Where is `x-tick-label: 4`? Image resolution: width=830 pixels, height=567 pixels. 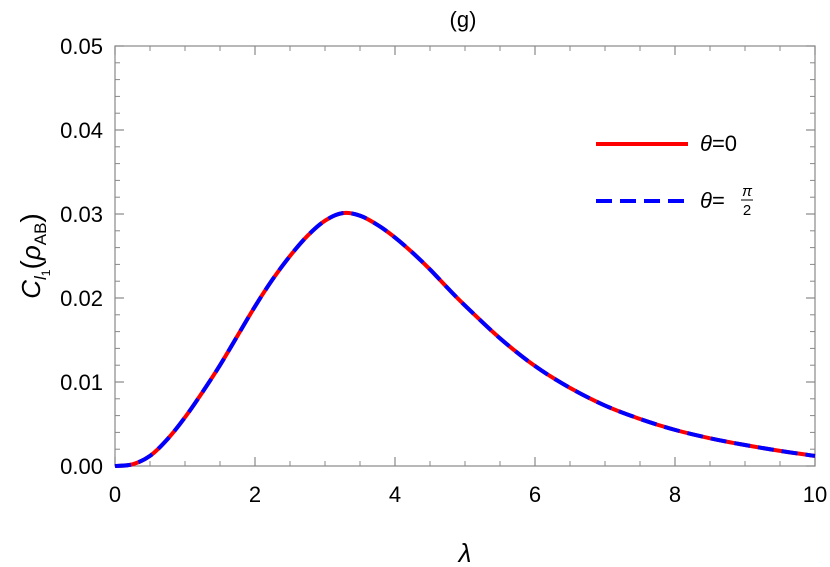
x-tick-label: 4 is located at coordinates (395, 494).